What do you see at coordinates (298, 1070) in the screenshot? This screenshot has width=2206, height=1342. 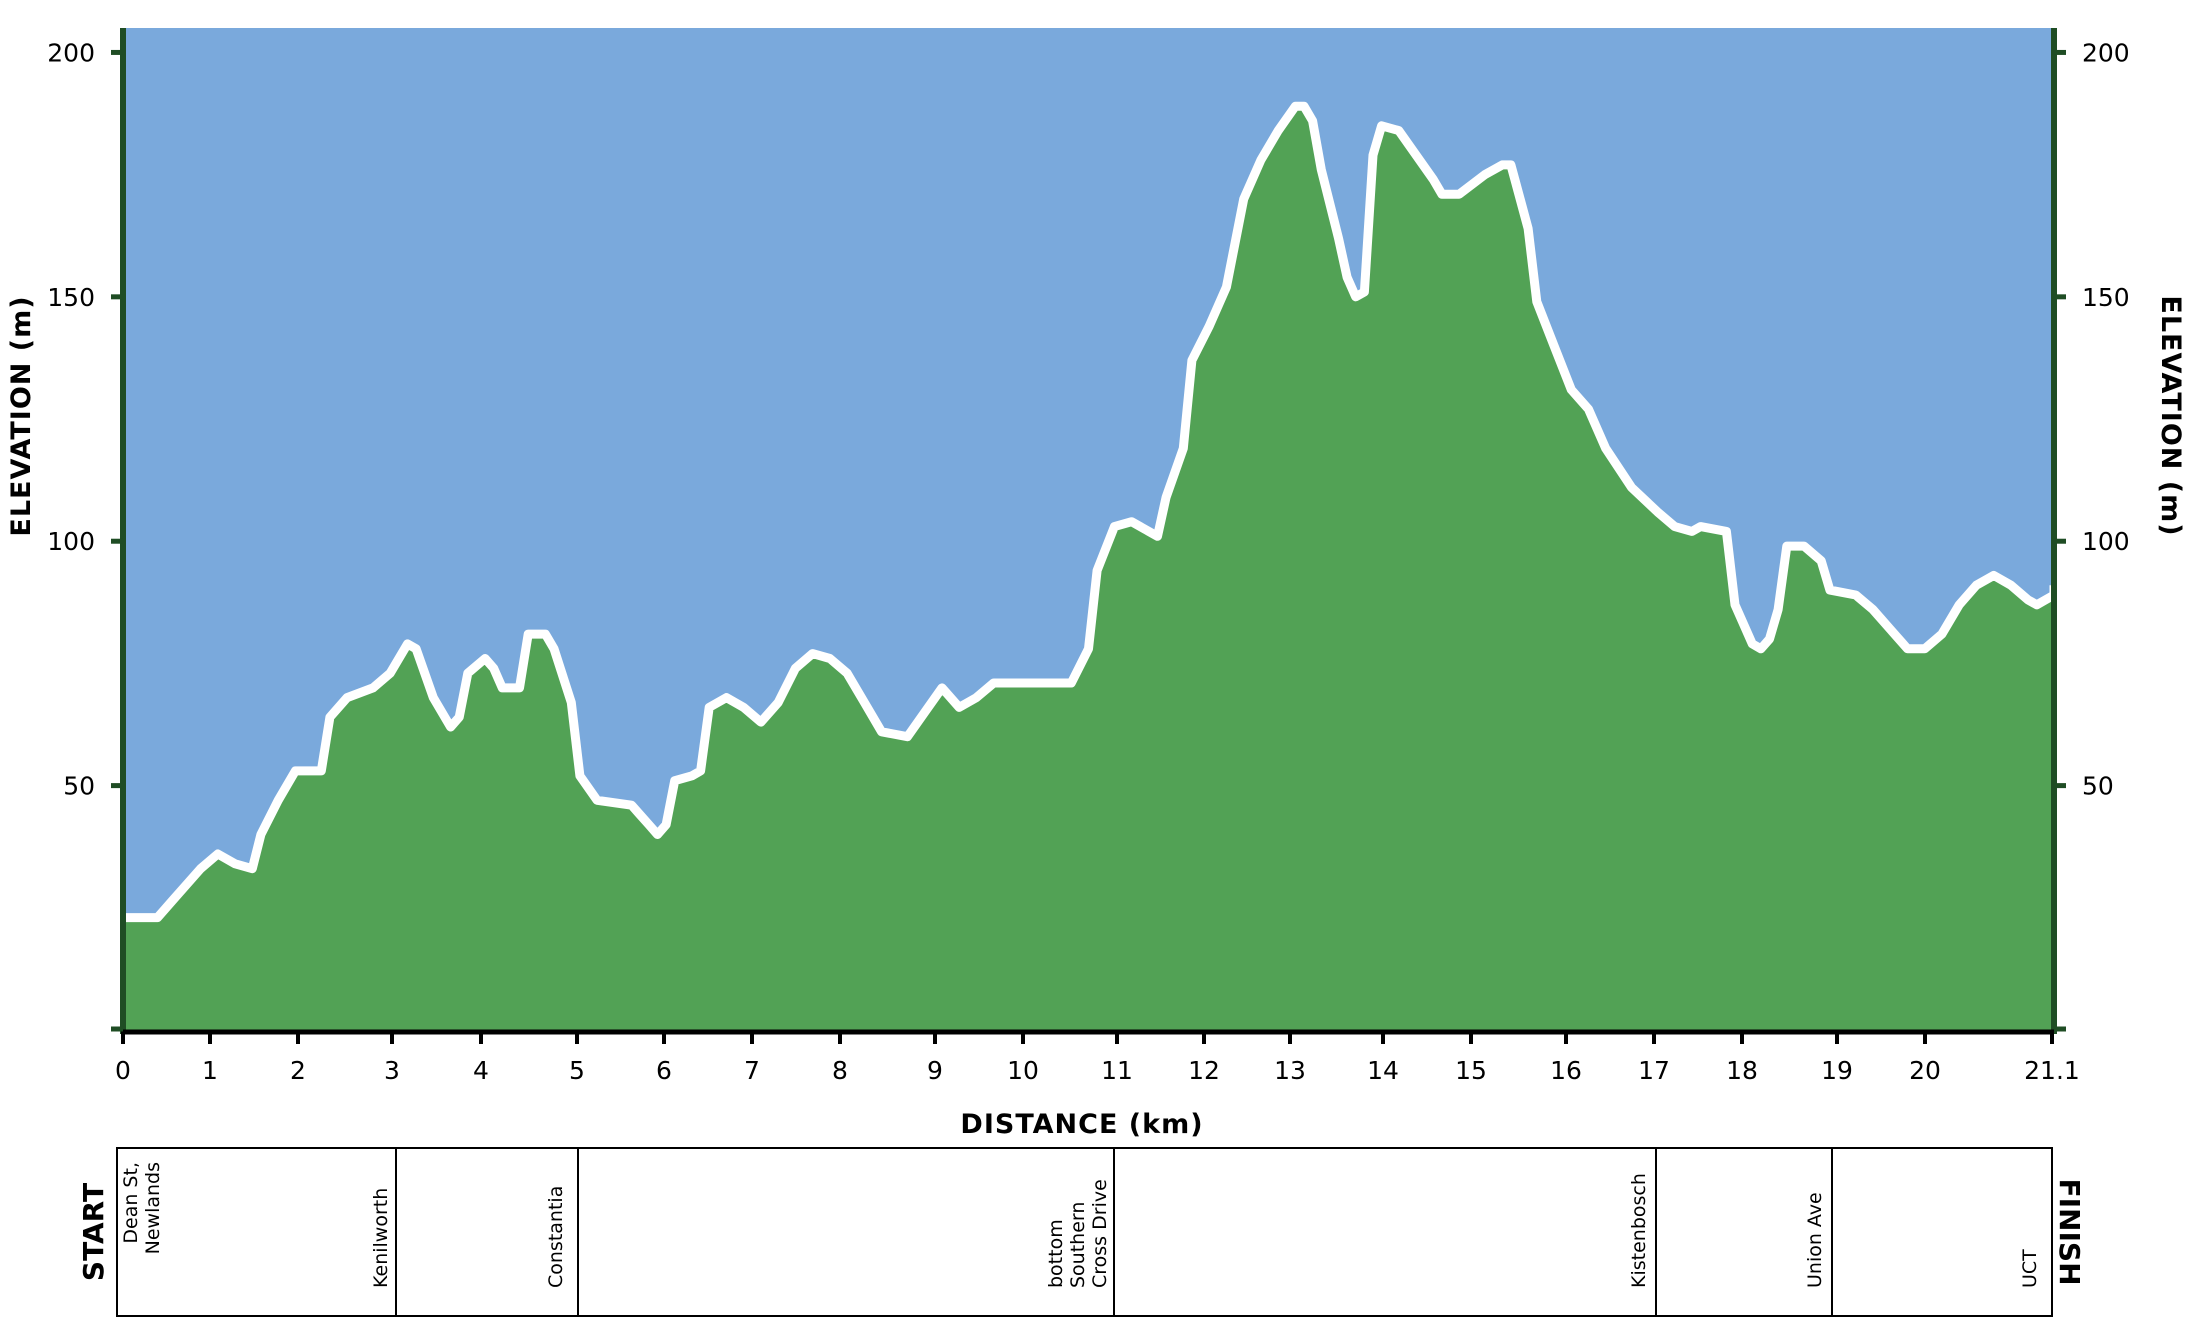 I see `x-tick-label: 2` at bounding box center [298, 1070].